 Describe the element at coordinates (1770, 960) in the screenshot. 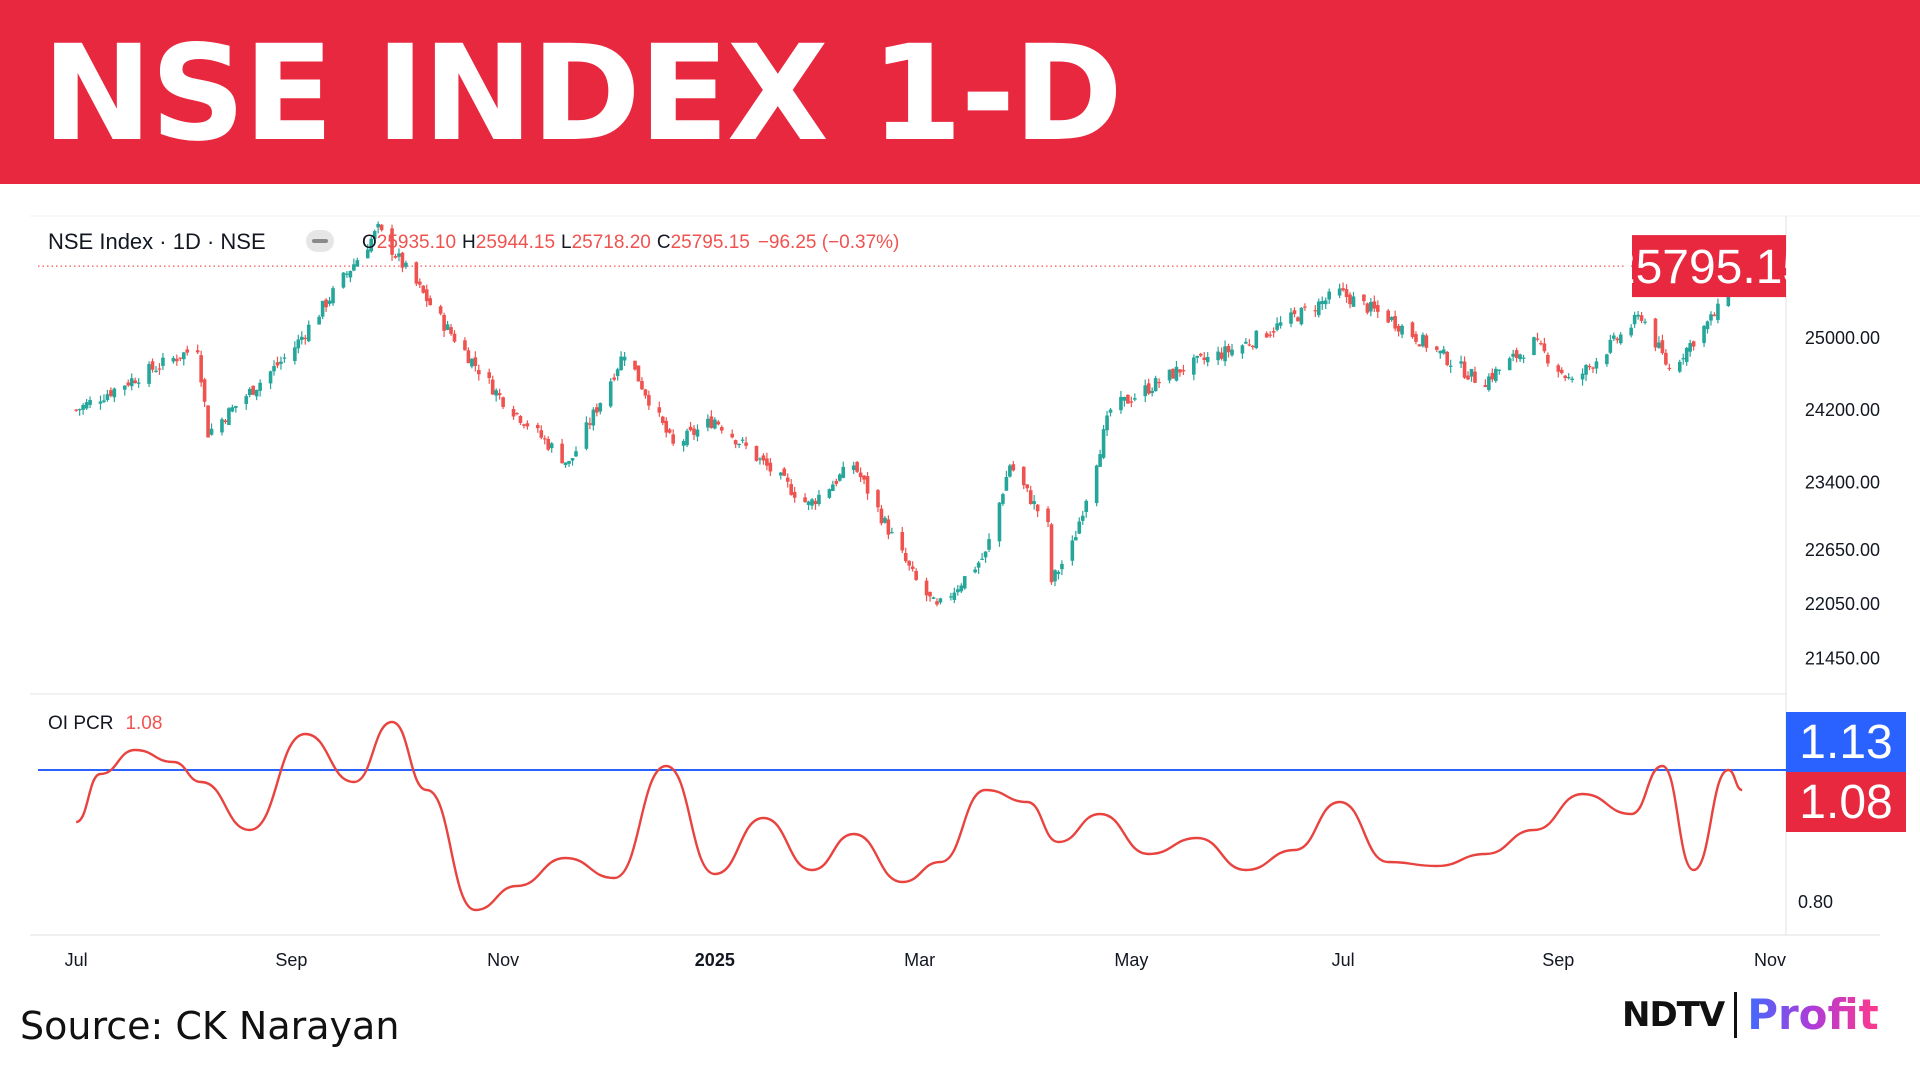

I see `time-tick-label: Nov` at that location.